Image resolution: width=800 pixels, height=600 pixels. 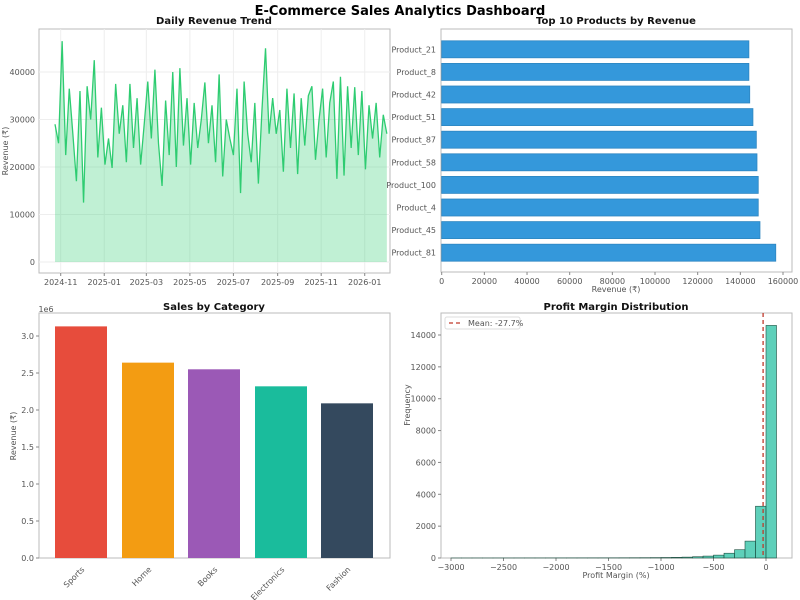 I want to click on y-tick-label: Product_100, so click(x=411, y=185).